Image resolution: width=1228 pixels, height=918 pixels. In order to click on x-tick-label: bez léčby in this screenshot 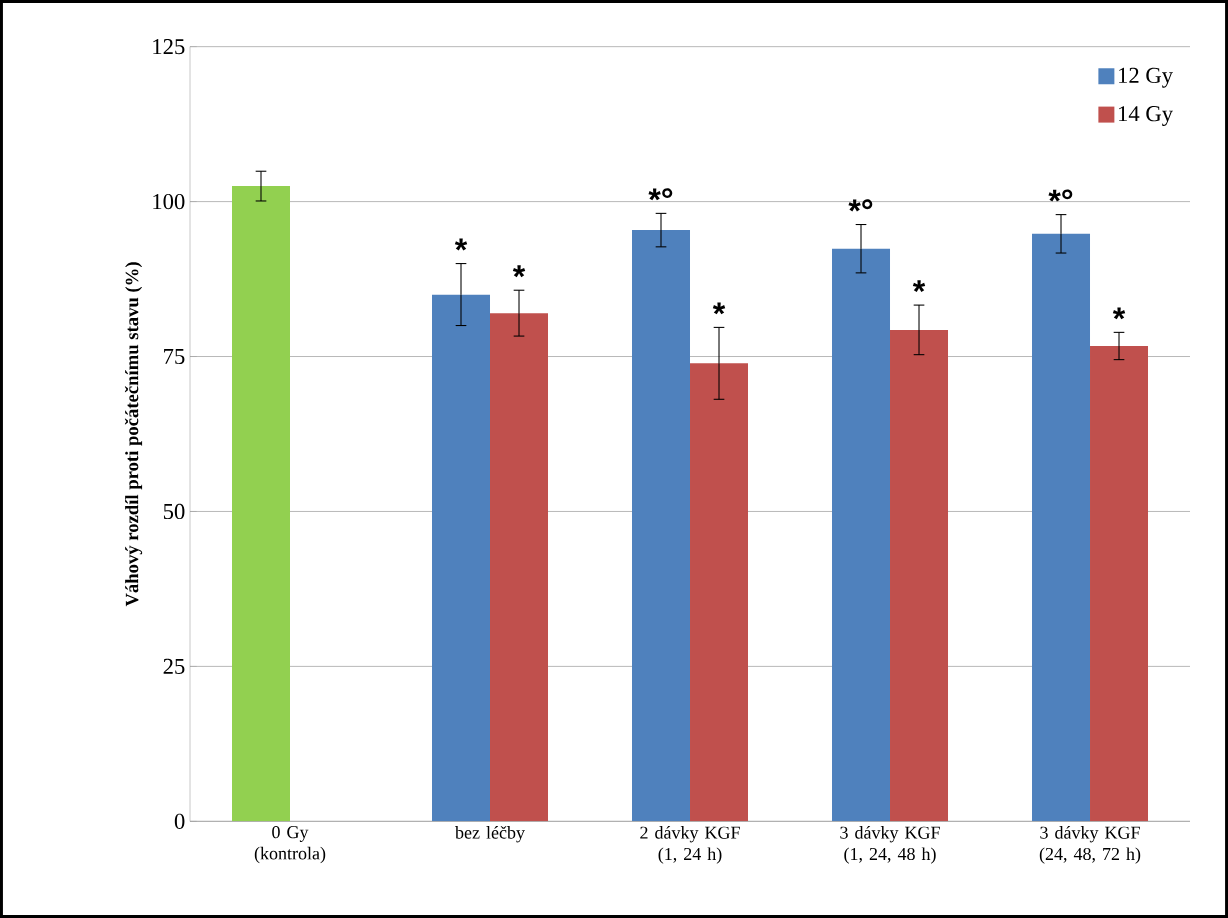, I will do `click(490, 834)`.